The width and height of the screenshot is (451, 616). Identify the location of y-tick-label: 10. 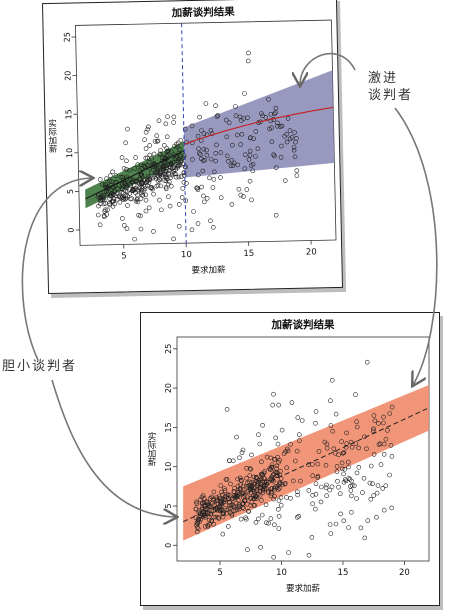
(69, 153).